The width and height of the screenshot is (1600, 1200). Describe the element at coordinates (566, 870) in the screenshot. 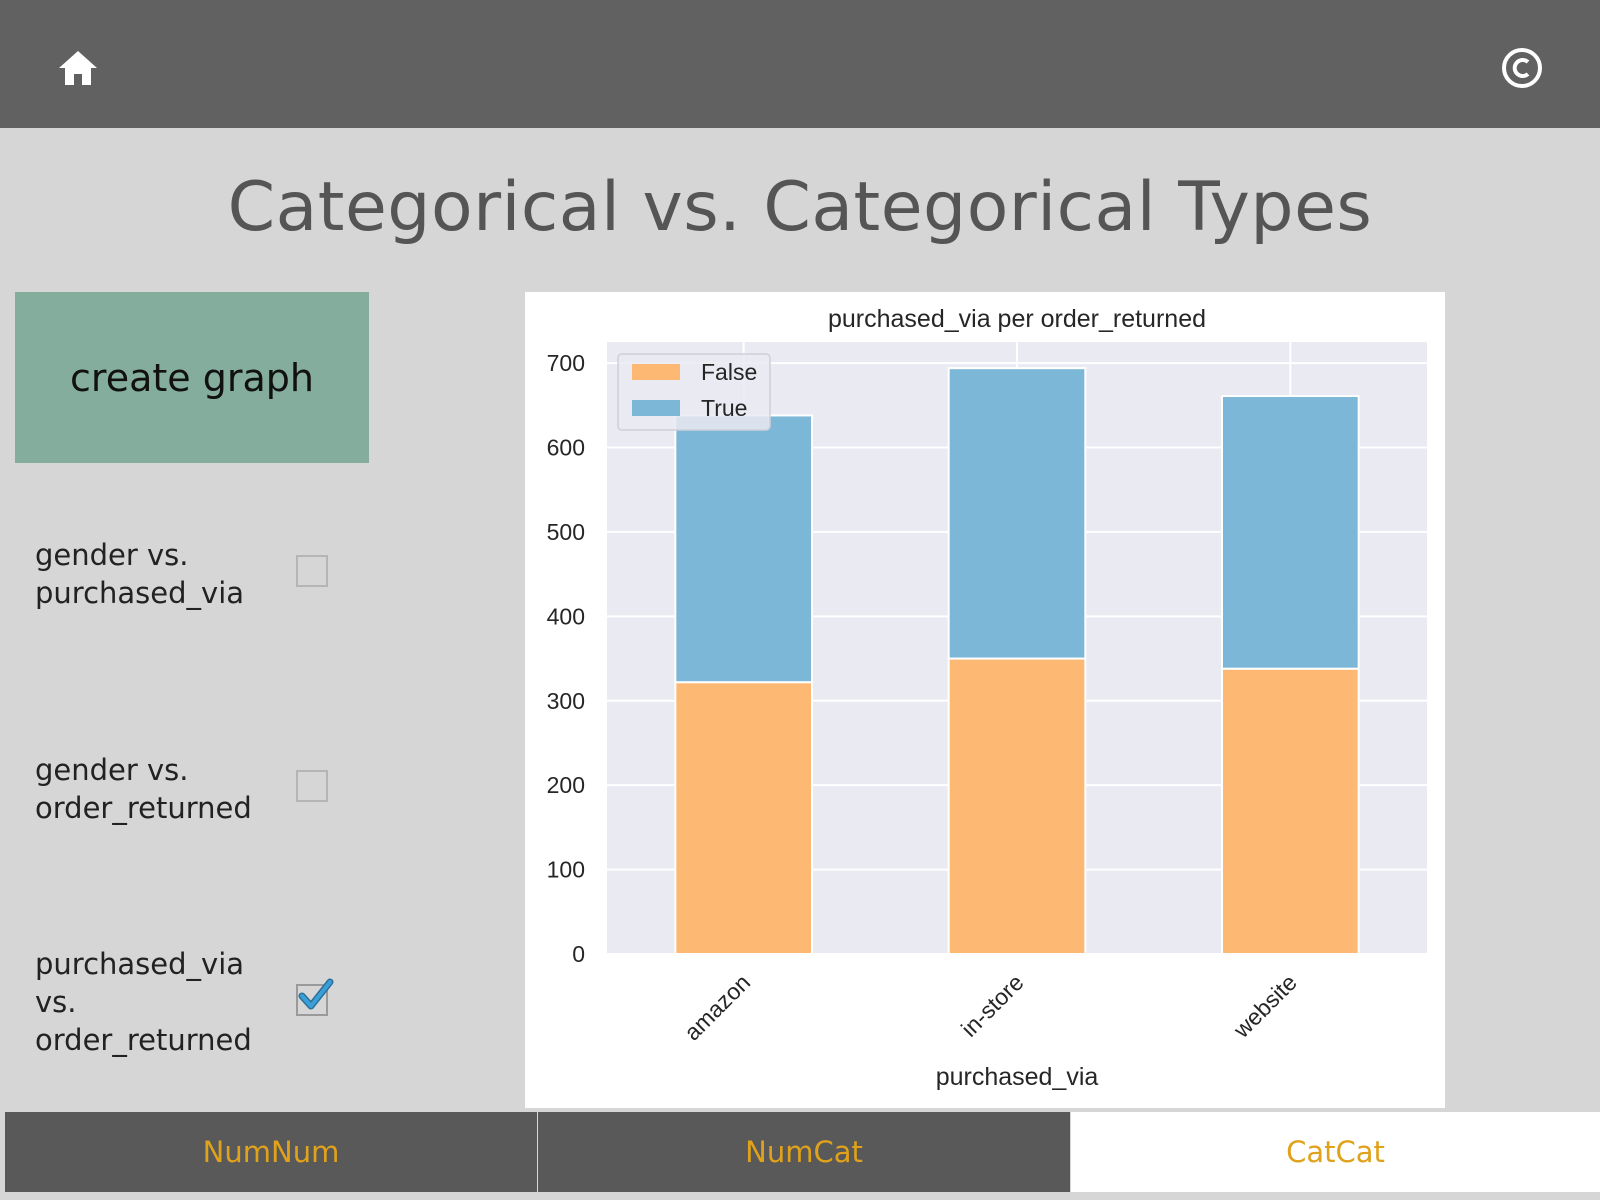

I see `y-tick-label: 100` at that location.